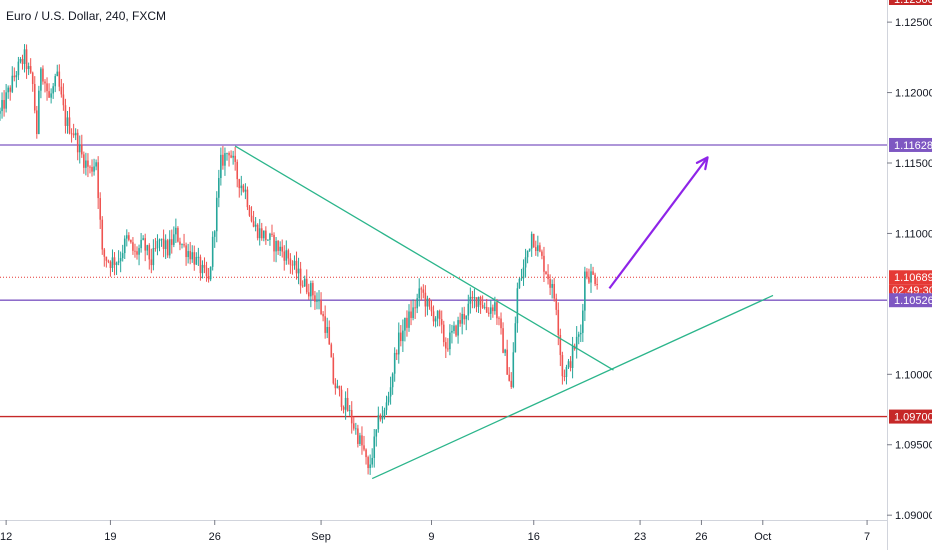 The image size is (932, 550). I want to click on y-tick-label-4: 1.10000, so click(913, 375).